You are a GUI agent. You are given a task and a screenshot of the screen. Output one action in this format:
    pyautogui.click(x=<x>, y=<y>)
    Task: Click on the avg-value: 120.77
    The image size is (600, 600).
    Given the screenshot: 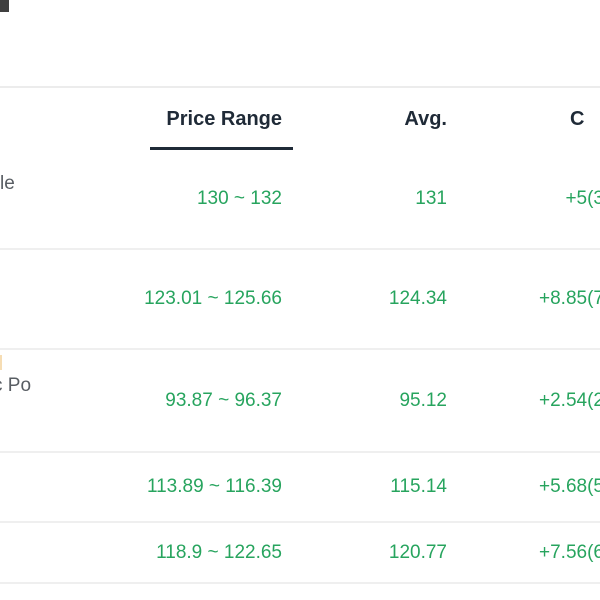 What is the action you would take?
    pyautogui.click(x=417, y=552)
    